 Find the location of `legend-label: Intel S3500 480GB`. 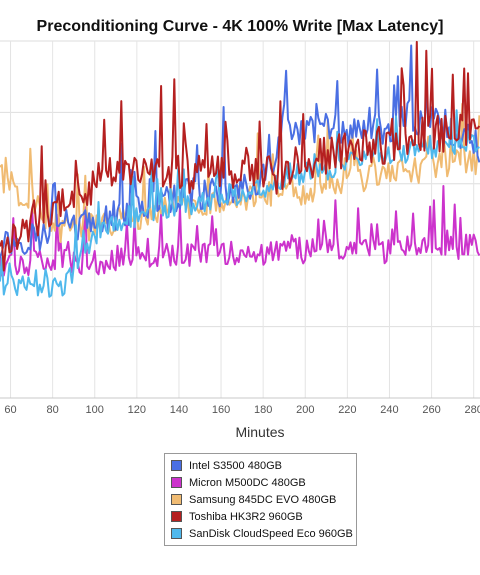

legend-label: Intel S3500 480GB is located at coordinates (235, 465).